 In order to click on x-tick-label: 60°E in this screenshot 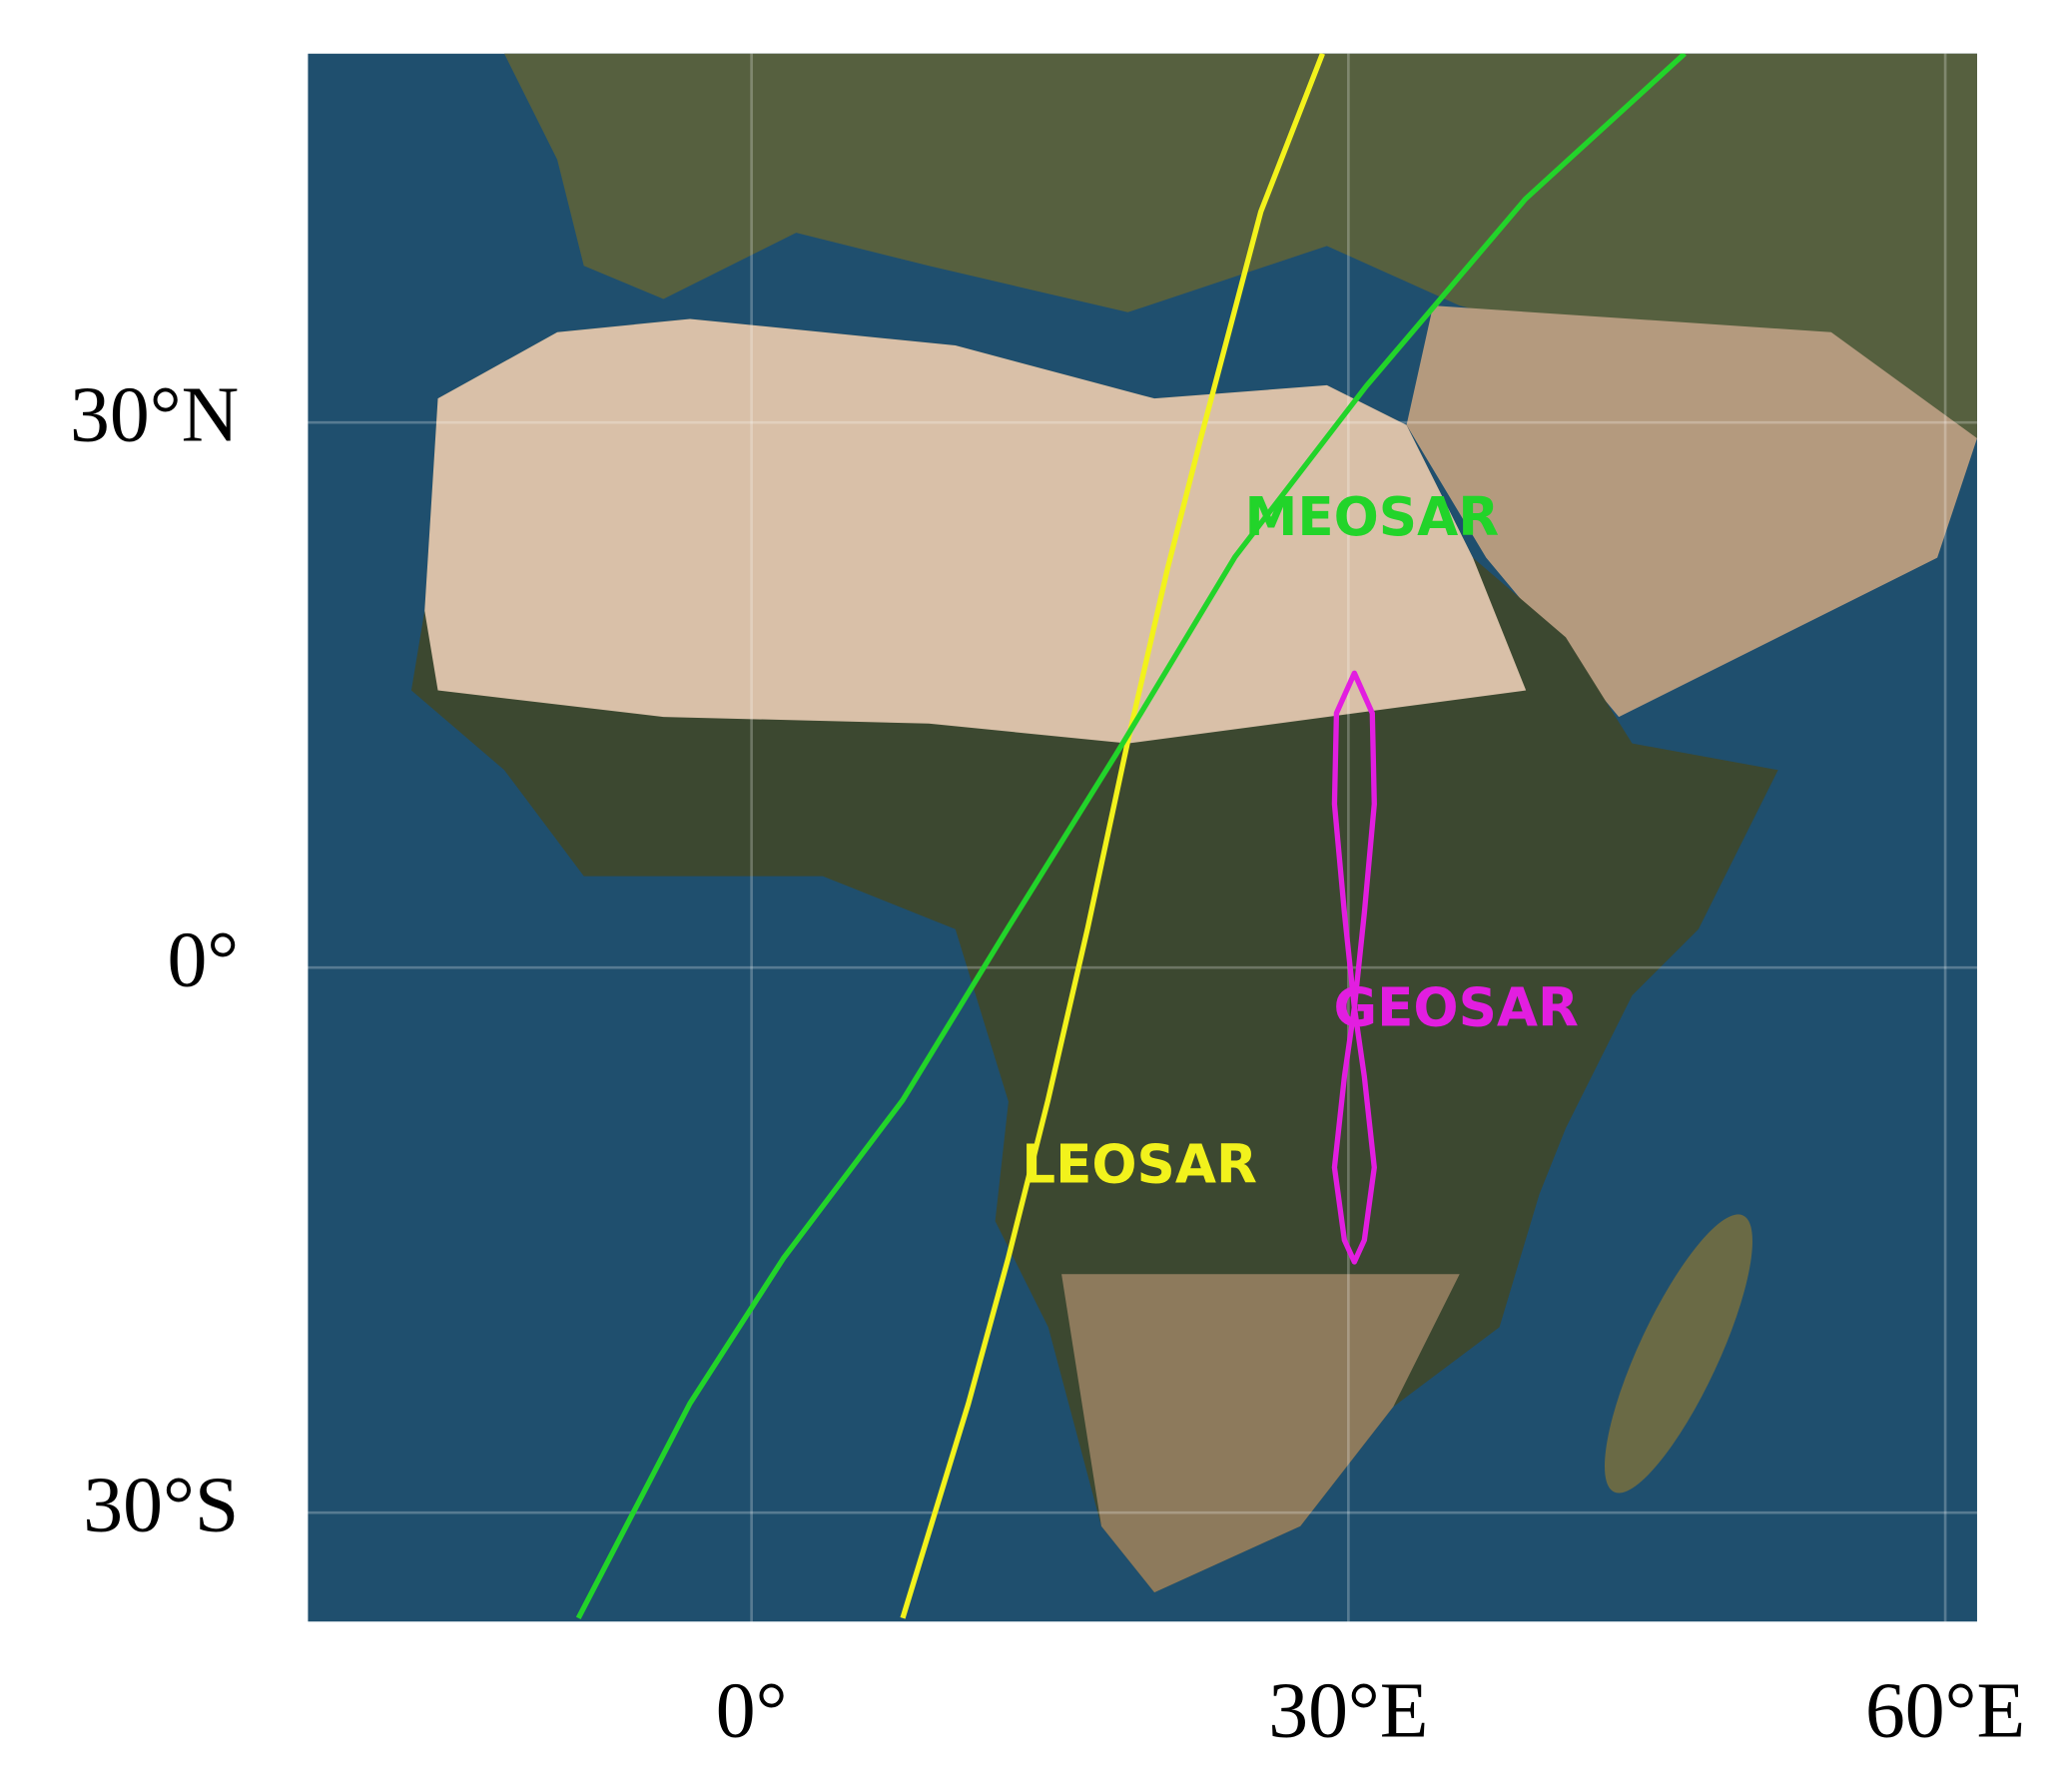, I will do `click(1945, 1711)`.